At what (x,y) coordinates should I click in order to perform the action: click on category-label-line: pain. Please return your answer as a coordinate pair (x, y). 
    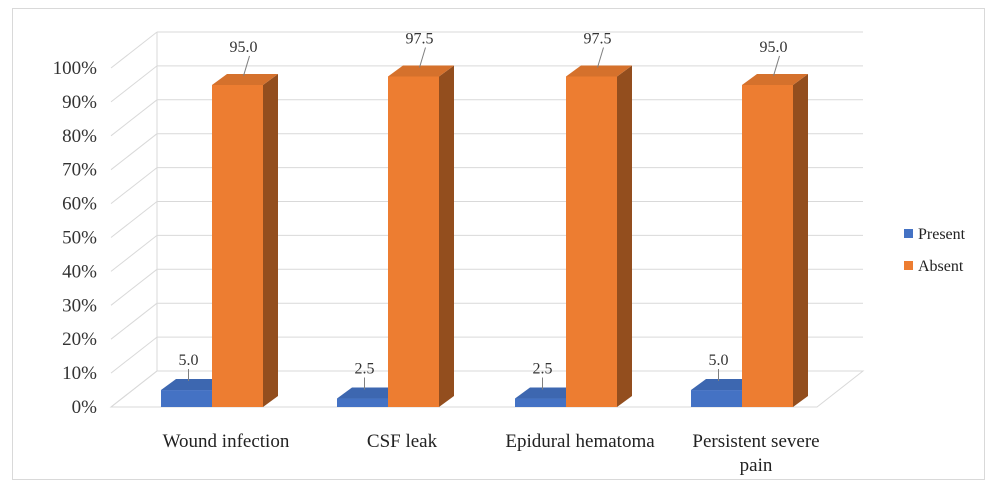
    Looking at the image, I should click on (756, 465).